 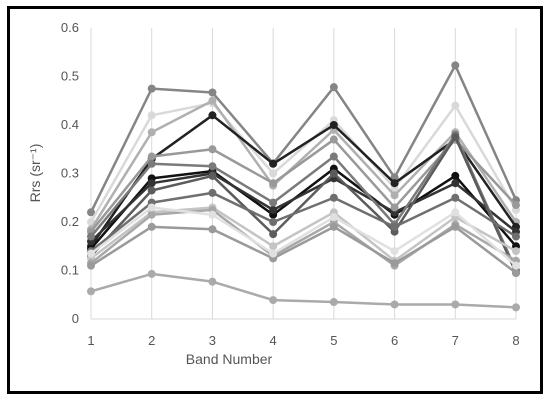 I want to click on x-tick-labels: 1 2 3 4 5 6 7 8, so click(x=303, y=340).